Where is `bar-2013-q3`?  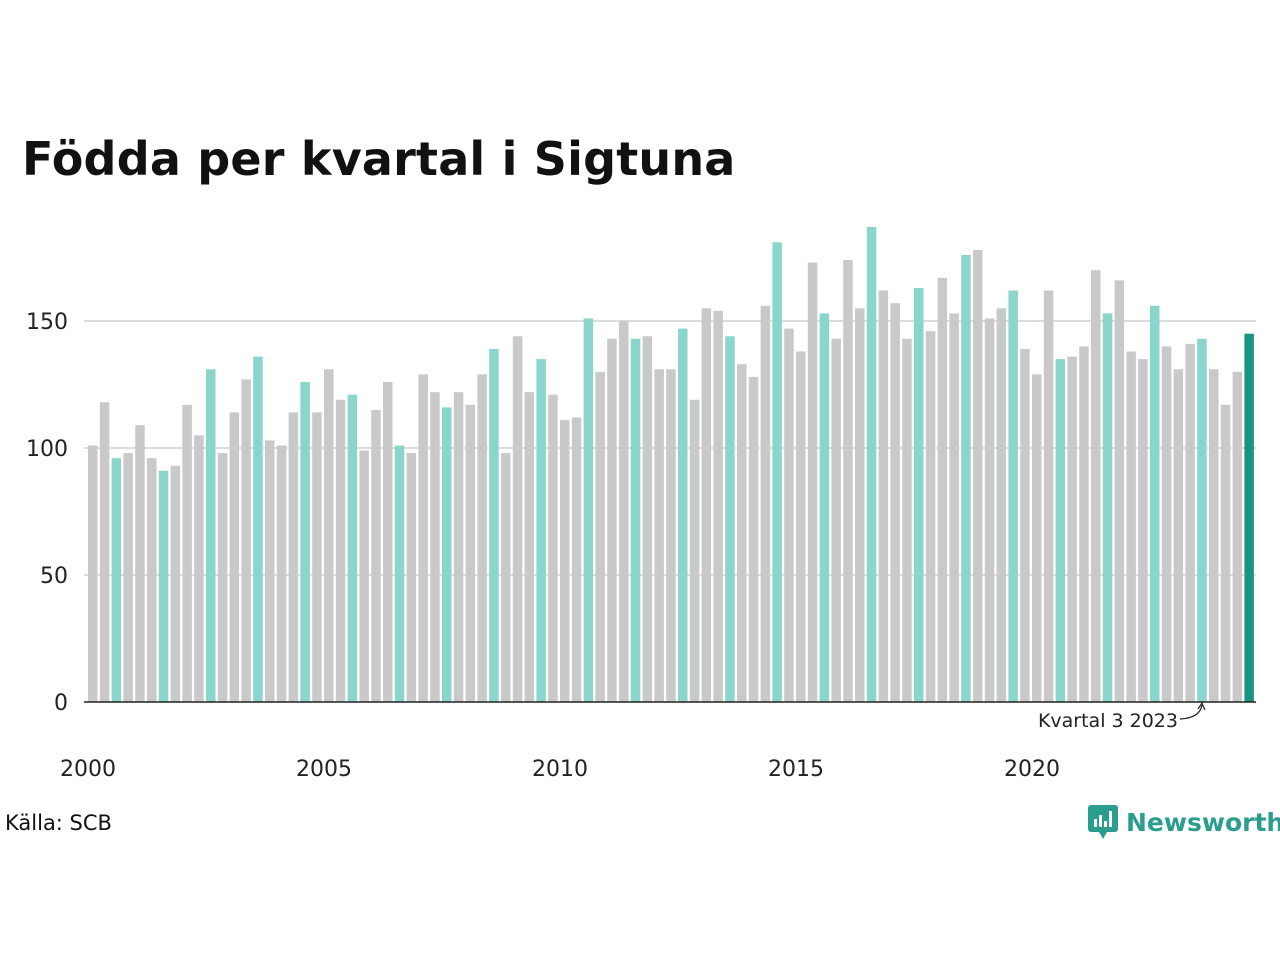 bar-2013-q3 is located at coordinates (730, 519).